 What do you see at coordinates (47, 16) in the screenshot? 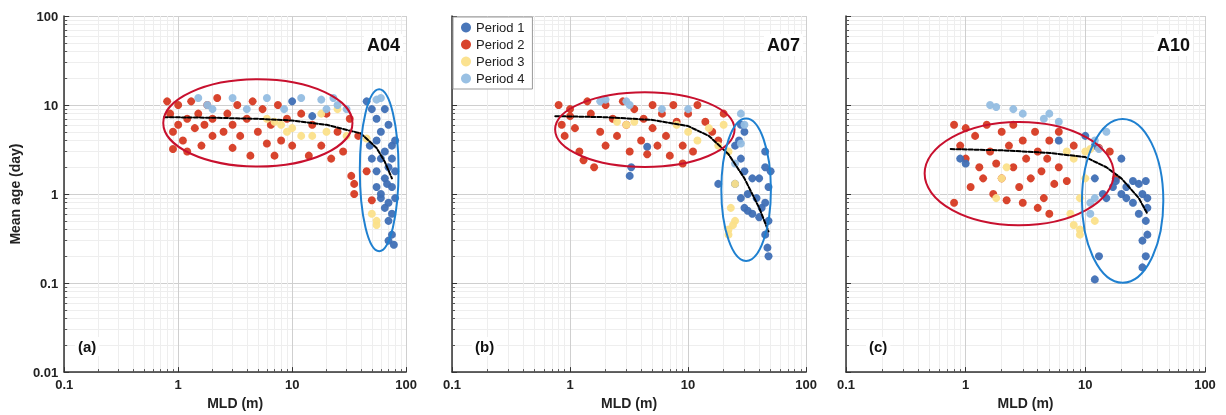
I see `y-tick-label: 100` at bounding box center [47, 16].